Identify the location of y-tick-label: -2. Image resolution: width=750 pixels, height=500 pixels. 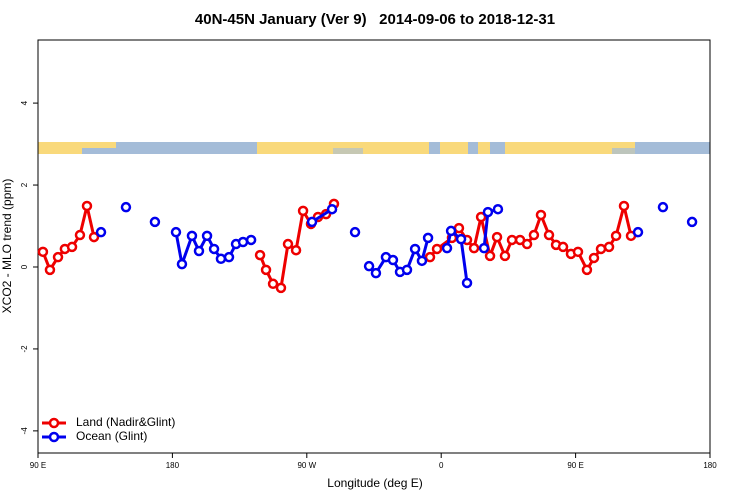
(24, 349).